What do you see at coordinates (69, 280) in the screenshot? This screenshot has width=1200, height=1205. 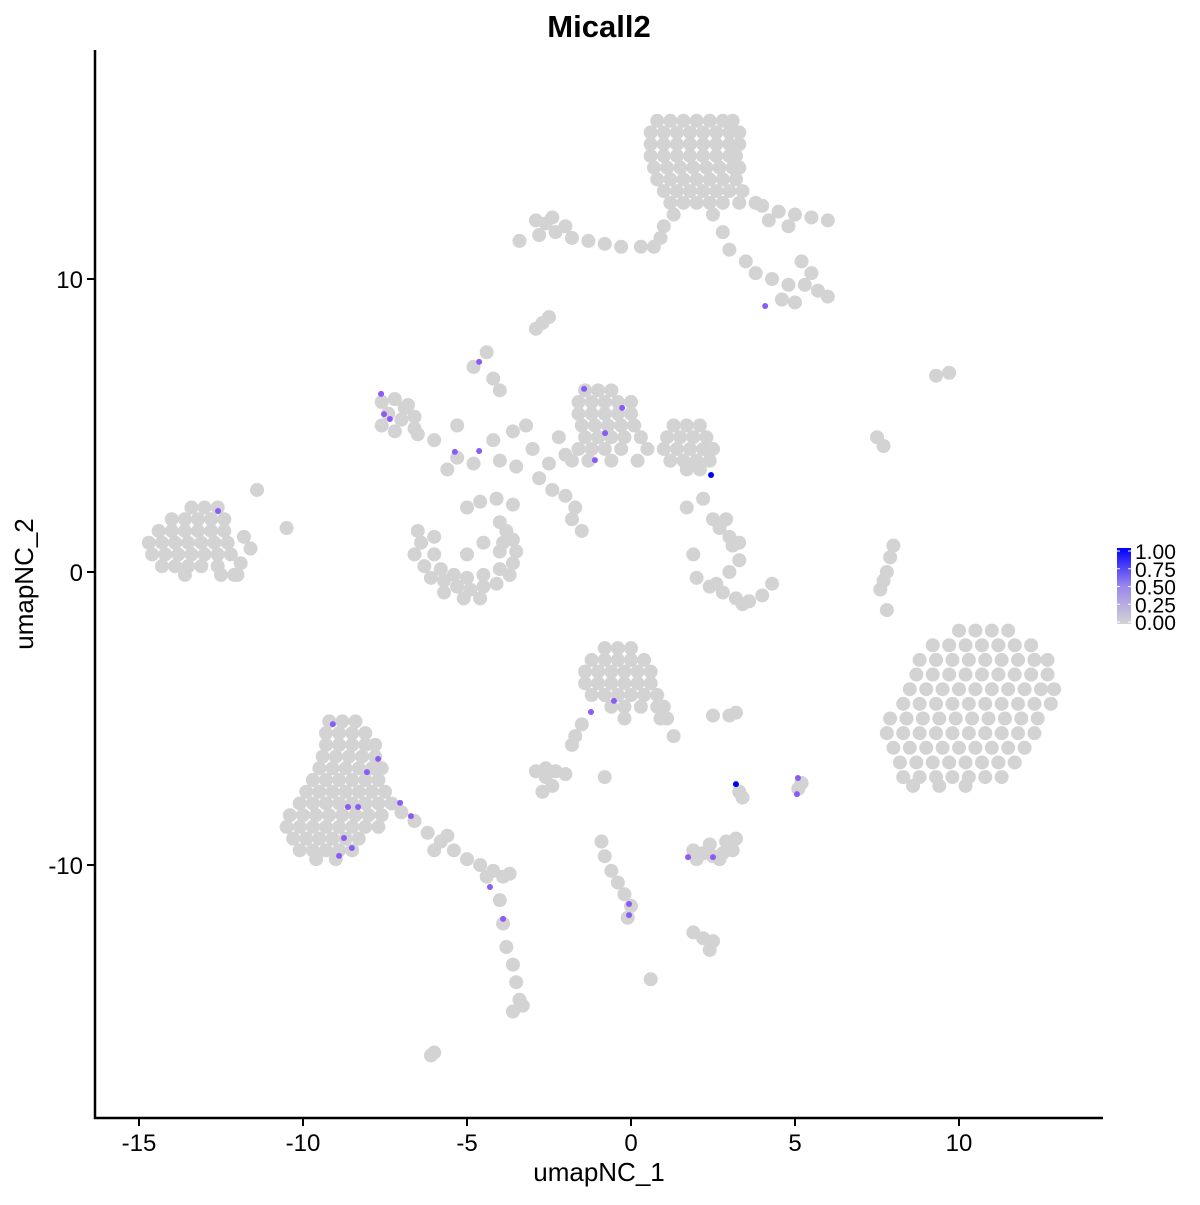 I see `y-tick-label: 10` at bounding box center [69, 280].